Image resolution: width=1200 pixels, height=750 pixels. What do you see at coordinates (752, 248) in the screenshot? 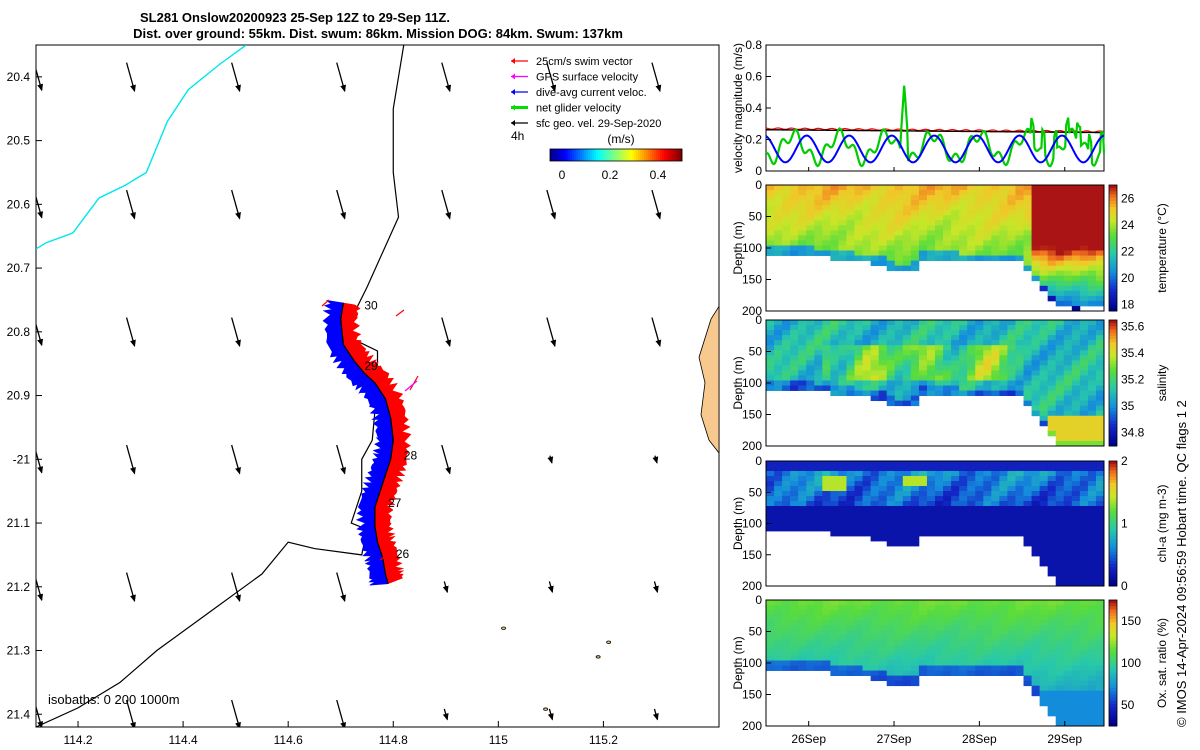
I see `depth-tick-label: 100` at bounding box center [752, 248].